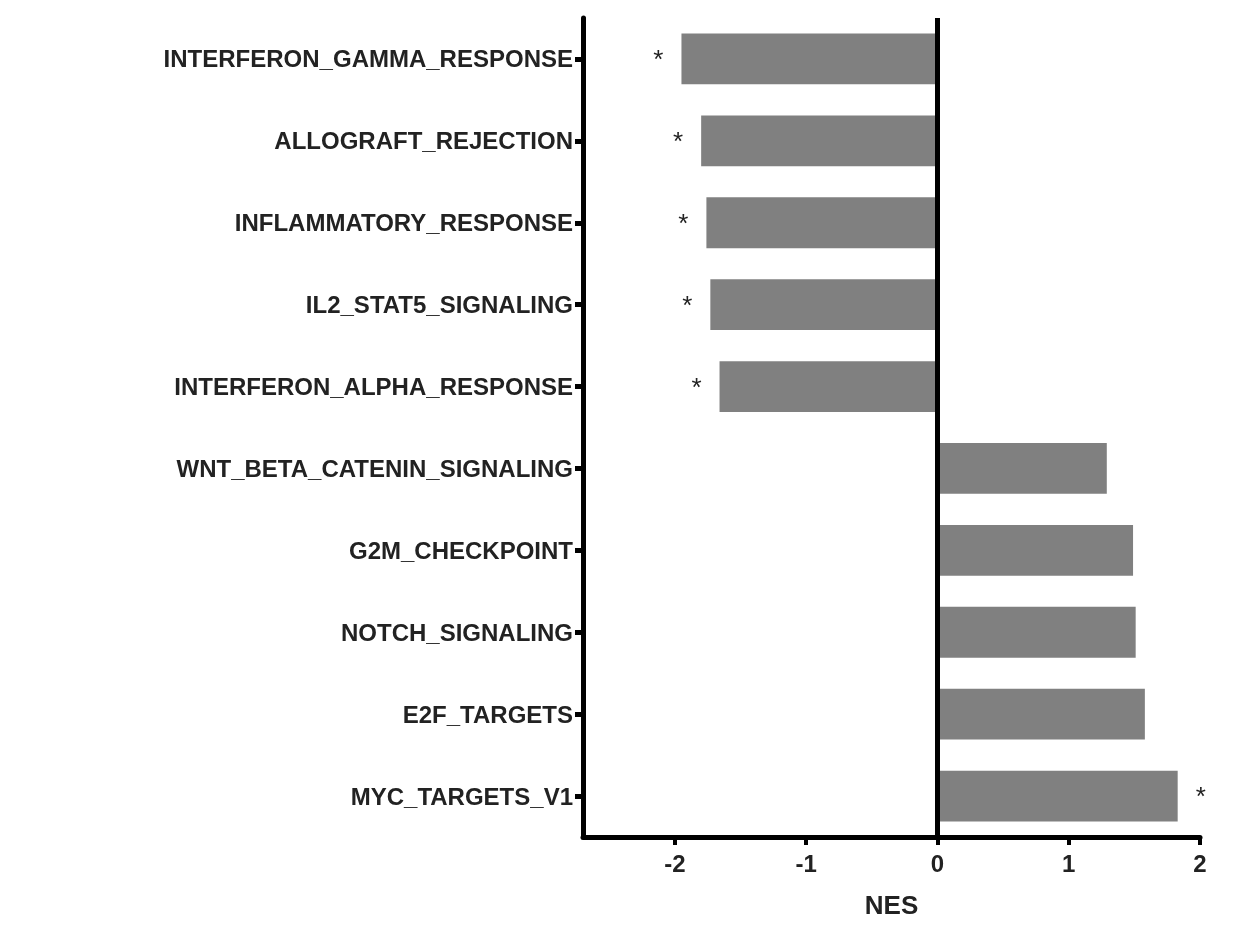 Image resolution: width=1233 pixels, height=943 pixels. Describe the element at coordinates (373, 387) in the screenshot. I see `y-tick-label: INTERFERON_ALPHA_RESPONSE` at that location.